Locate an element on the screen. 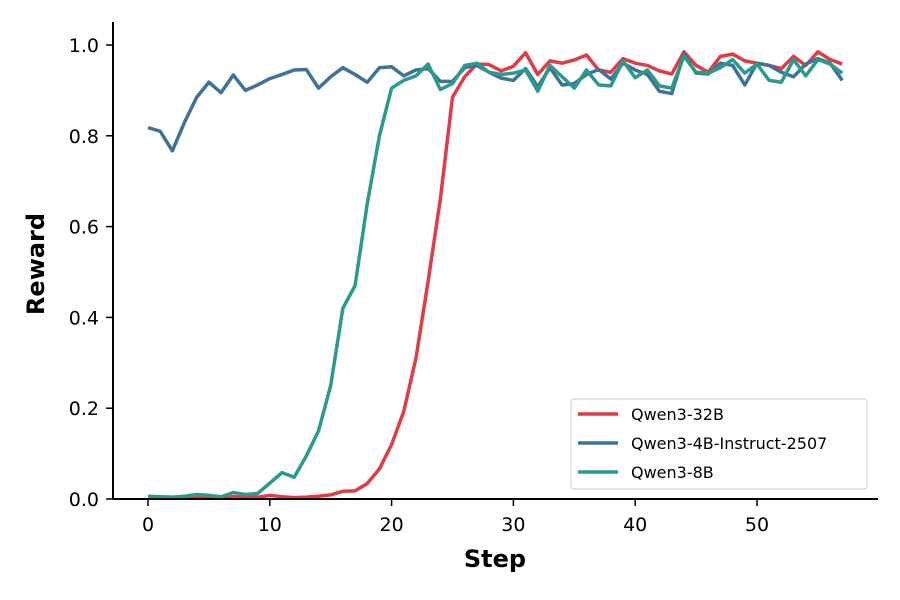  x-axis-title: Step is located at coordinates (495, 559).